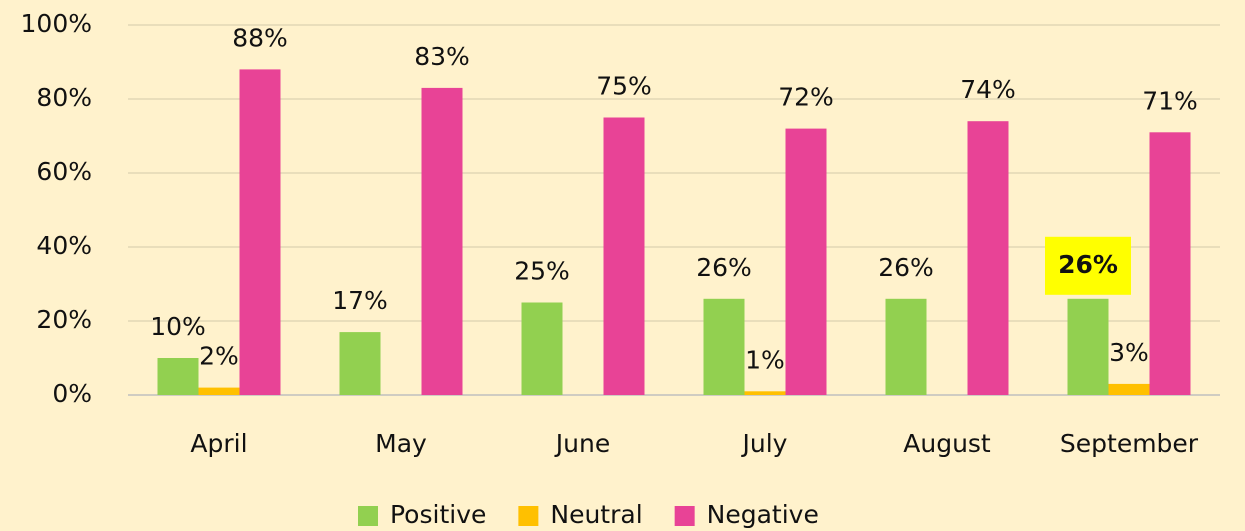 This screenshot has height=531, width=1245. I want to click on data-label: 72%, so click(806, 97).